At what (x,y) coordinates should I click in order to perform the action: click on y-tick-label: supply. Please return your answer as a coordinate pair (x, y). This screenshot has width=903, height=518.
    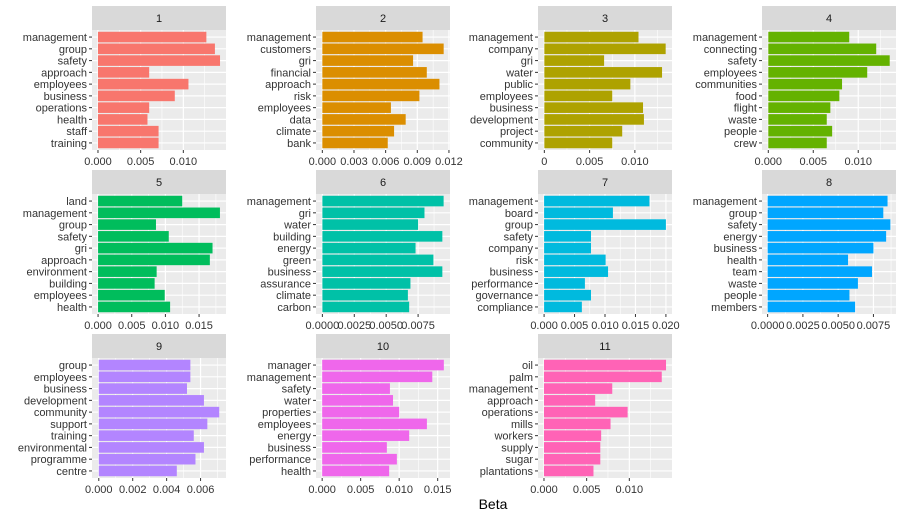
    Looking at the image, I should click on (517, 448).